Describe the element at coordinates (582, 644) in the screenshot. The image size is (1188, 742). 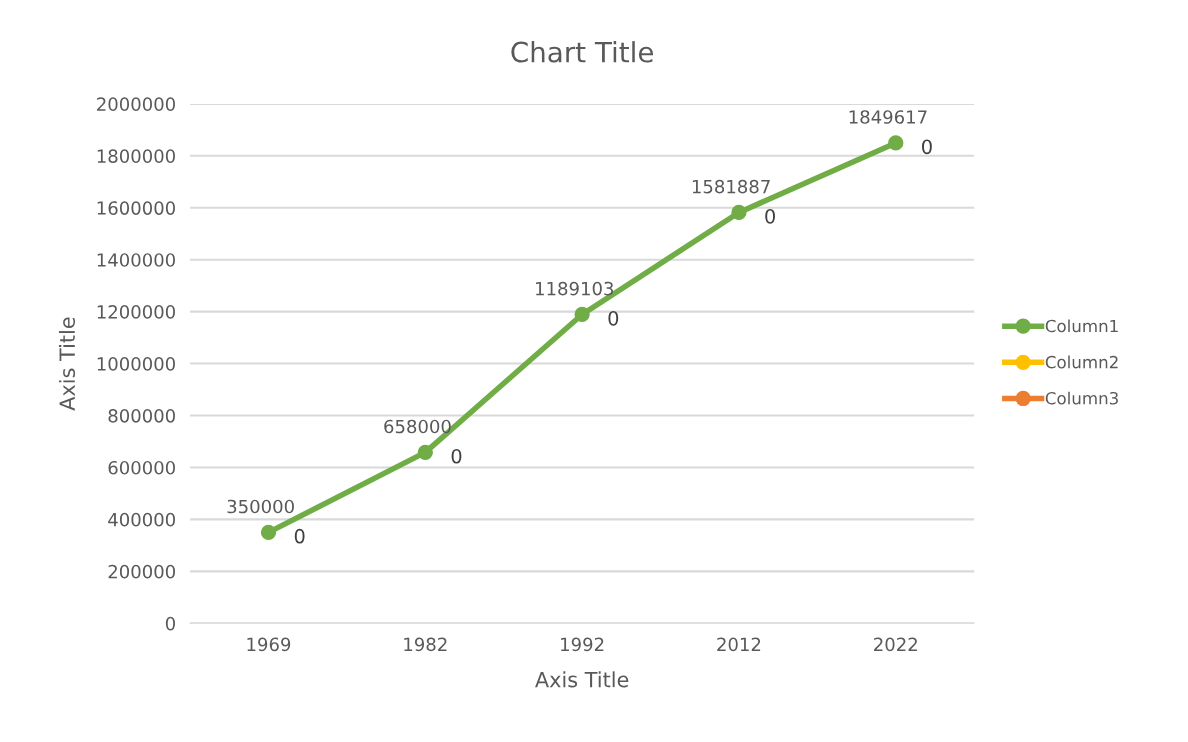
I see `x-tick-label: 1992` at that location.